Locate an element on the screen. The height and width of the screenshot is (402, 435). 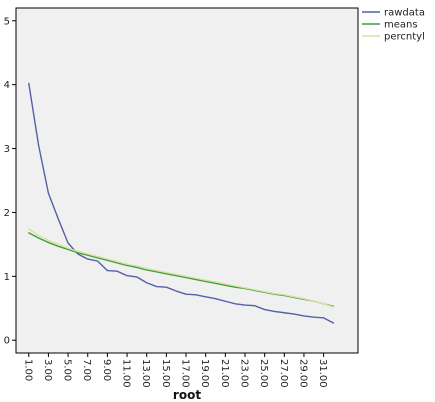
y-tick-label: 4 is located at coordinates (7, 85).